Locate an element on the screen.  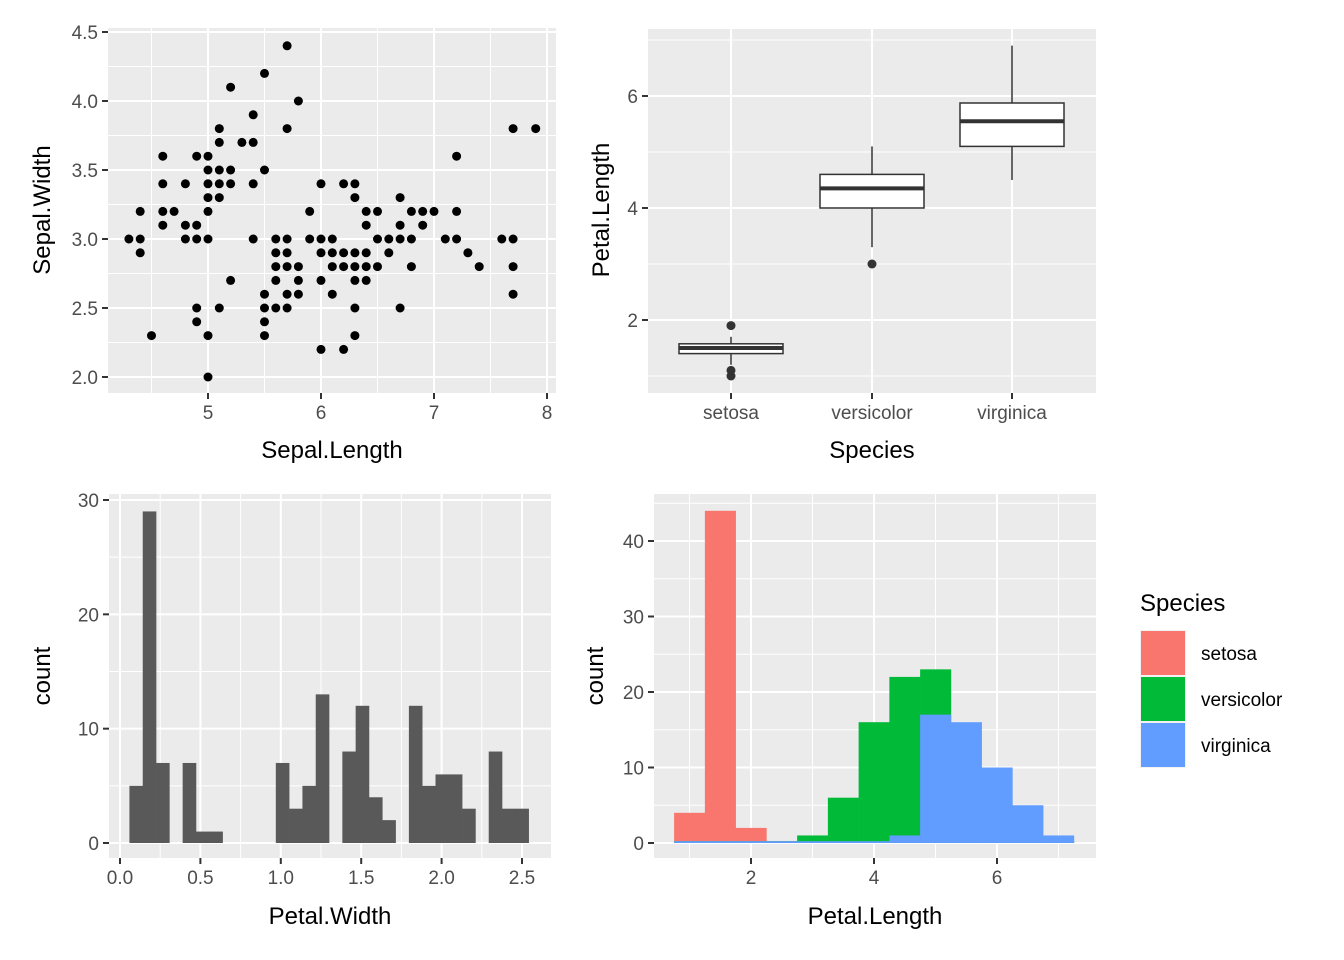
scatter-y-tick-label: 4.0 is located at coordinates (85, 102).